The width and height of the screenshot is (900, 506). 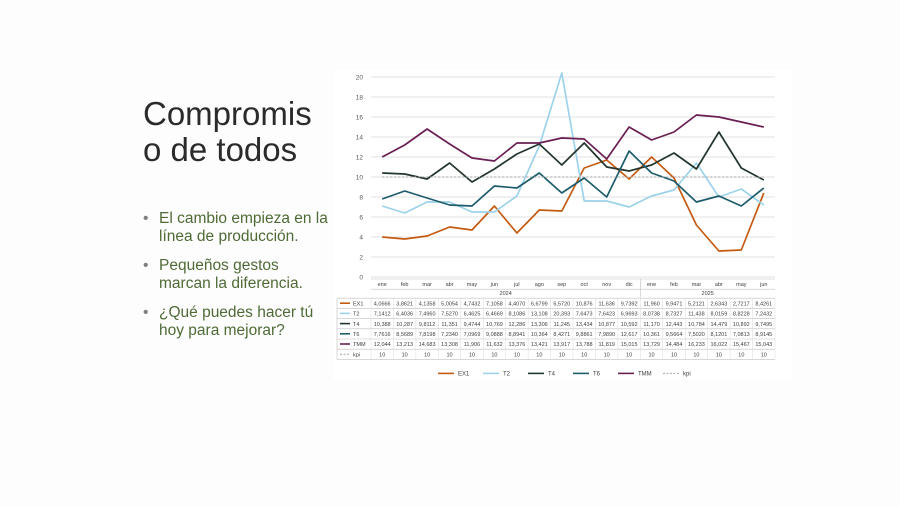 I want to click on table-cell: 15,043, so click(x=763, y=345).